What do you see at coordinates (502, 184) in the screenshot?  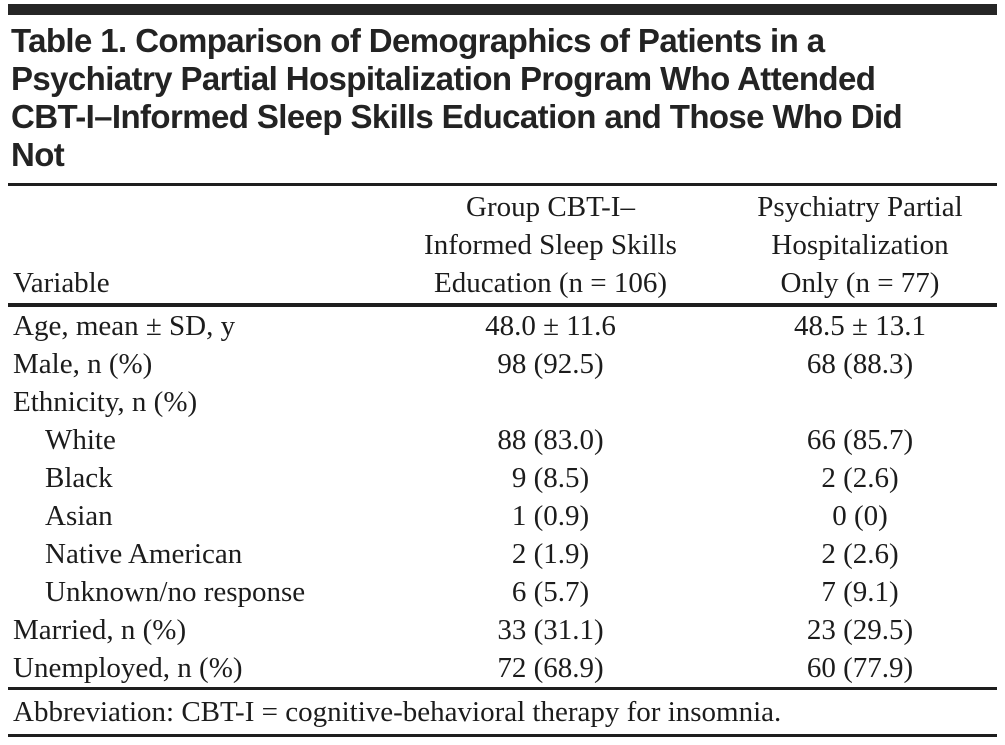 I see `rule-below-title` at bounding box center [502, 184].